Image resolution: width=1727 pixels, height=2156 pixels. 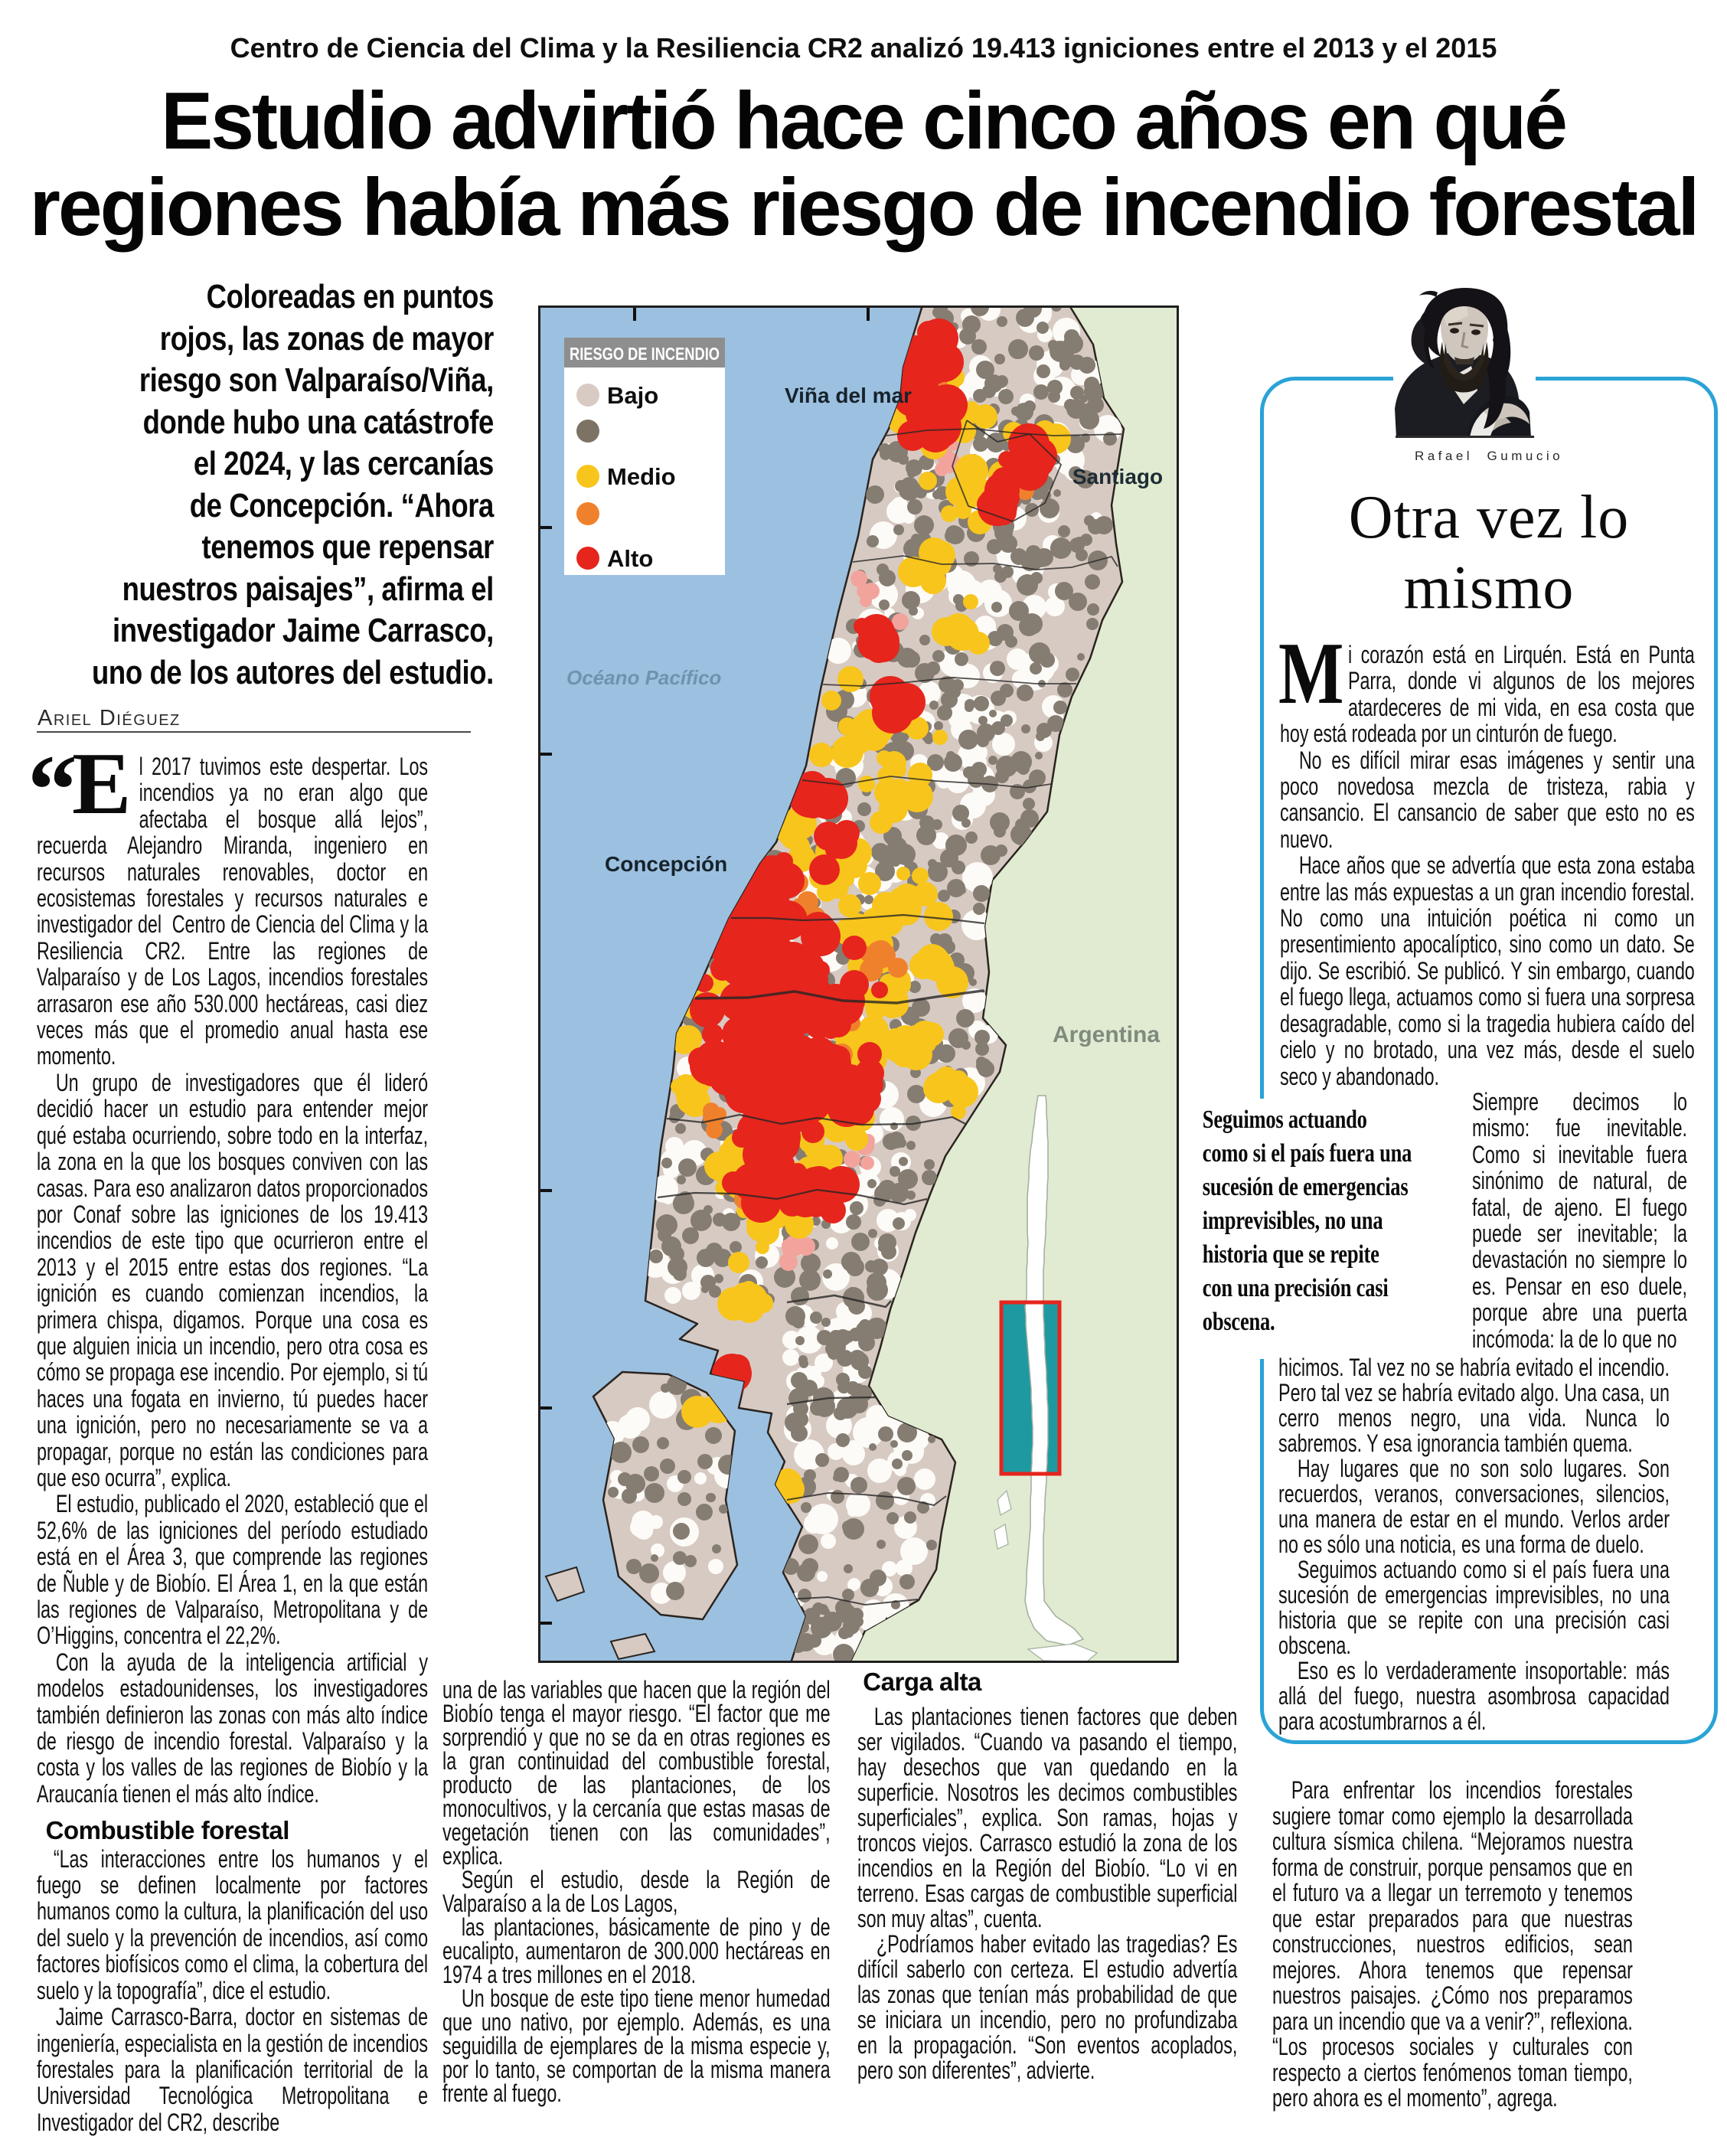 I want to click on svg-text: Océano Pacífico, so click(x=643, y=677).